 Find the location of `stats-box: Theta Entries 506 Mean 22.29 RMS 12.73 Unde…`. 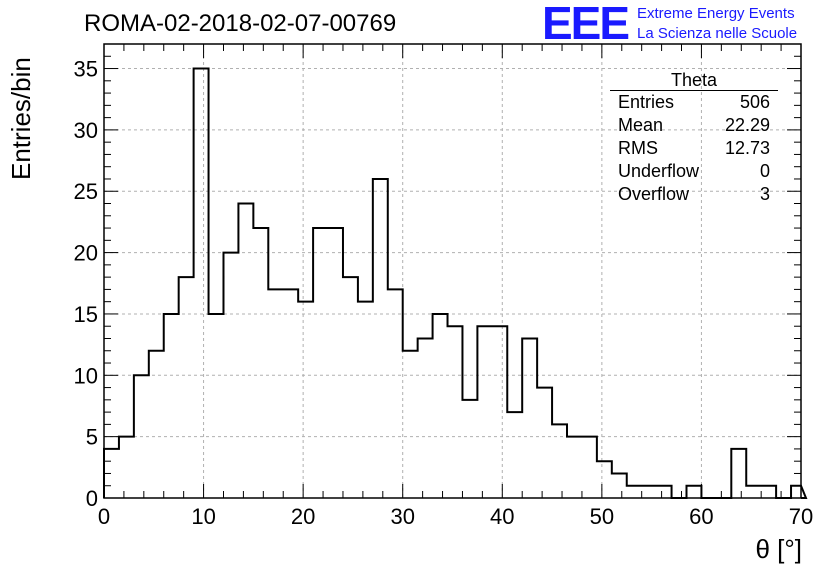

stats-box: Theta Entries 506 Mean 22.29 RMS 12.73 Unde… is located at coordinates (694, 138).